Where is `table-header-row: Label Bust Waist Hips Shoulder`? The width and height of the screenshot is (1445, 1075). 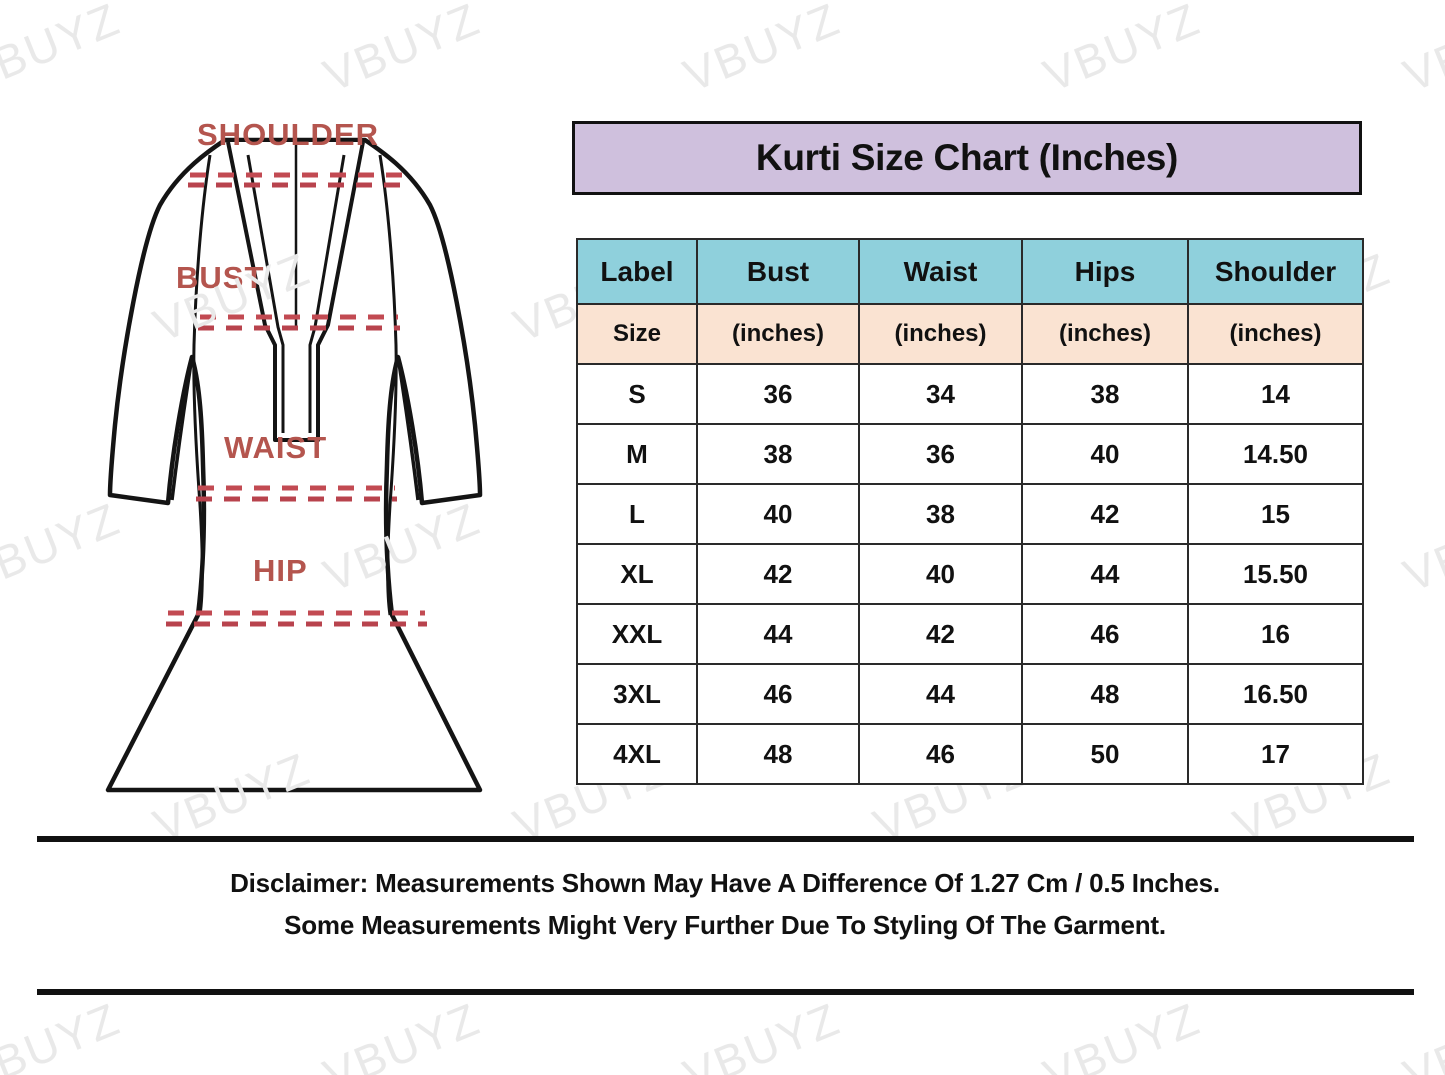
table-header-row: Label Bust Waist Hips Shoulder is located at coordinates (970, 271).